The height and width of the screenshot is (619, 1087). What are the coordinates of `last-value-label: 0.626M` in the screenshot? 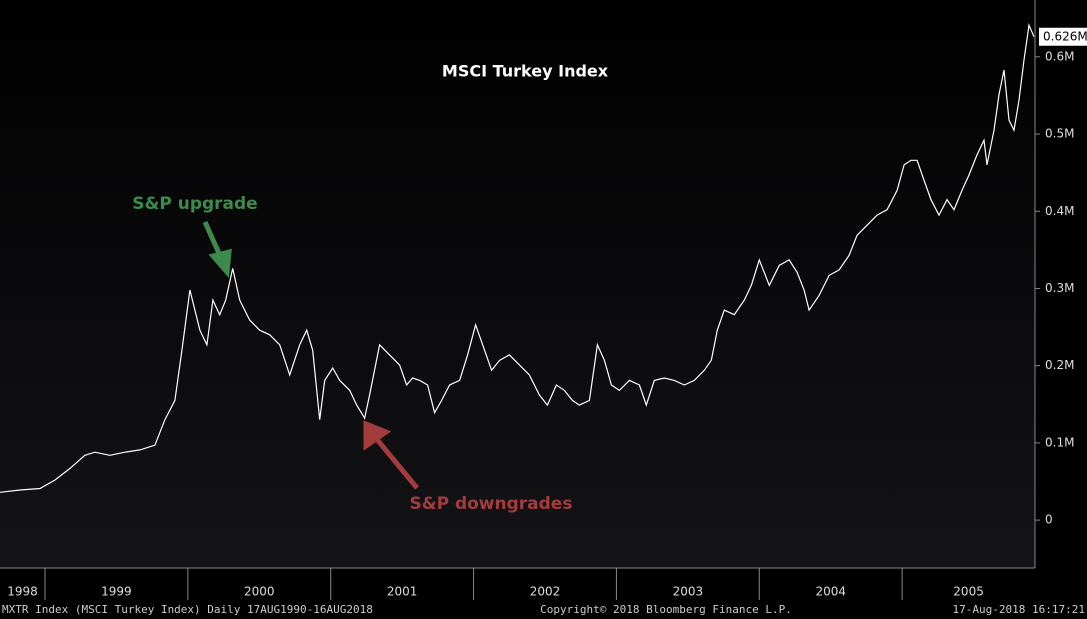 It's located at (1065, 36).